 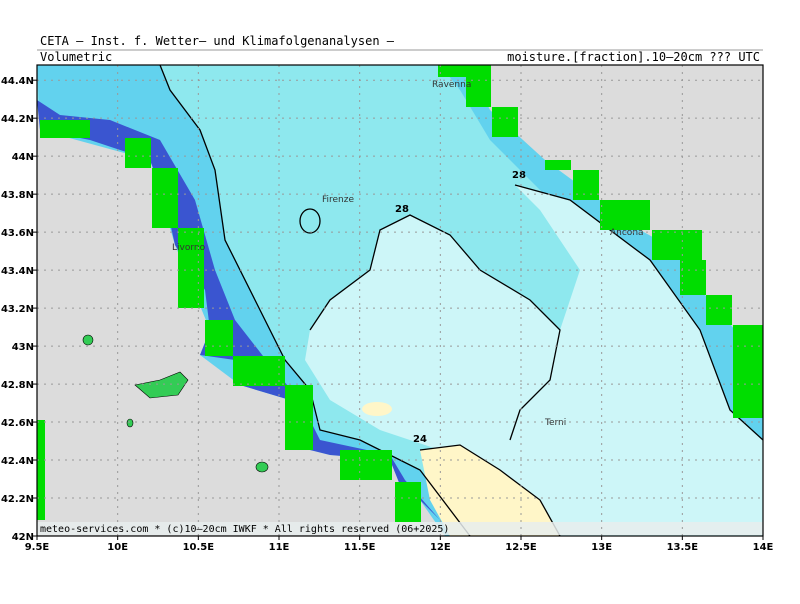 What do you see at coordinates (521, 547) in the screenshot?
I see `x-tick-label: 12.5E` at bounding box center [521, 547].